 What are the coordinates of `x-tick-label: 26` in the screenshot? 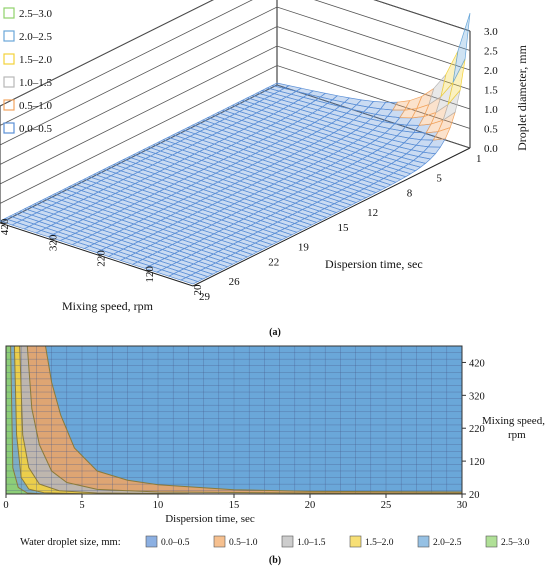 It's located at (235, 282).